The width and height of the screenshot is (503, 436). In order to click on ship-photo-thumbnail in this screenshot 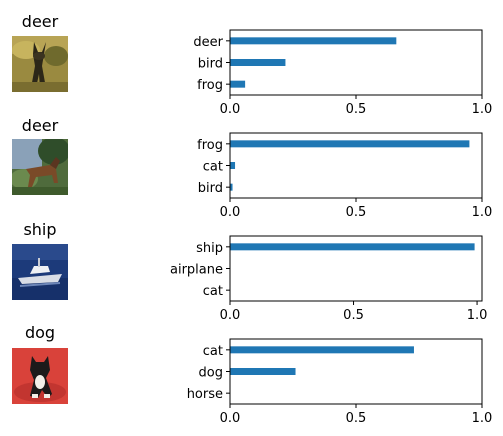, I will do `click(40, 272)`.